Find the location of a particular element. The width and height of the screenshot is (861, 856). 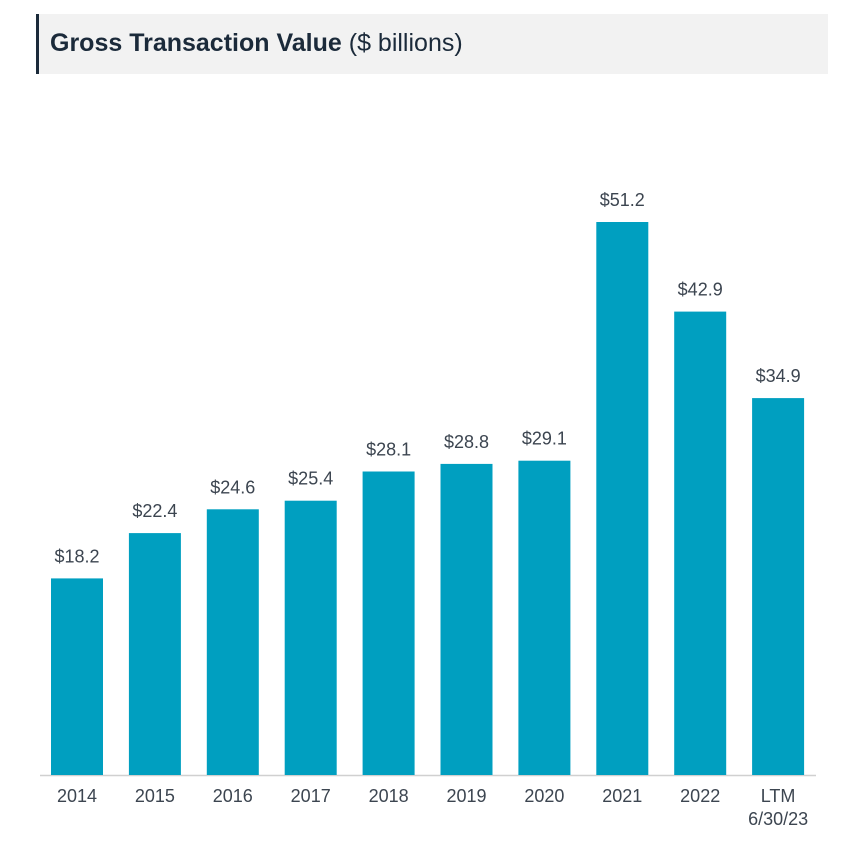

x-tick-label-line: 2020 is located at coordinates (544, 796).